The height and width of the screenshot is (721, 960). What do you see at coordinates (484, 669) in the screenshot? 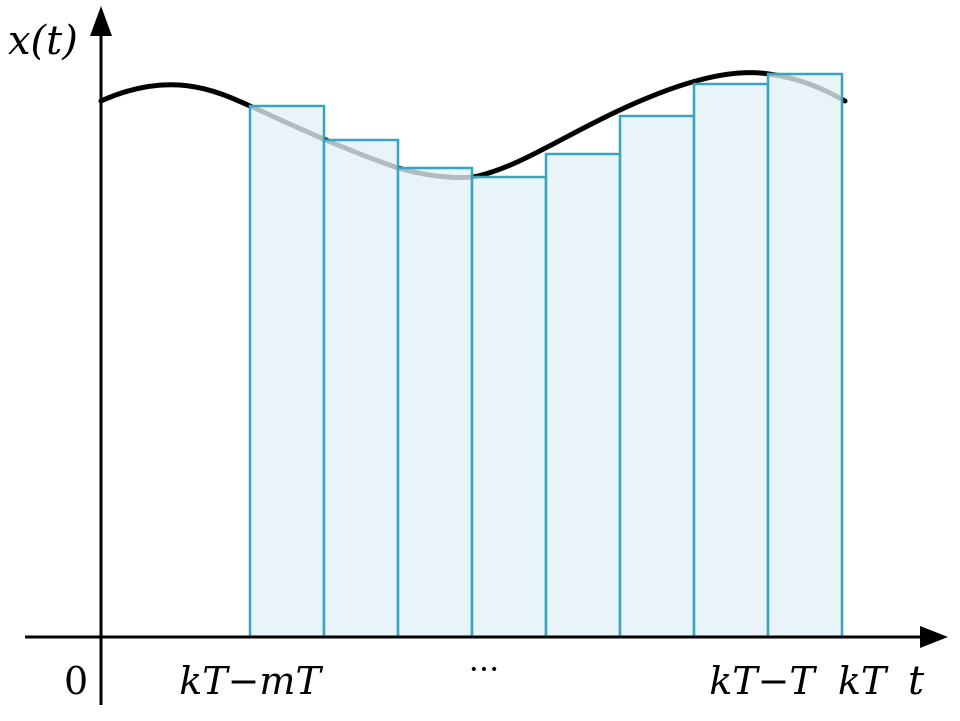
I see `tick-label-ellipsis: ···` at bounding box center [484, 669].